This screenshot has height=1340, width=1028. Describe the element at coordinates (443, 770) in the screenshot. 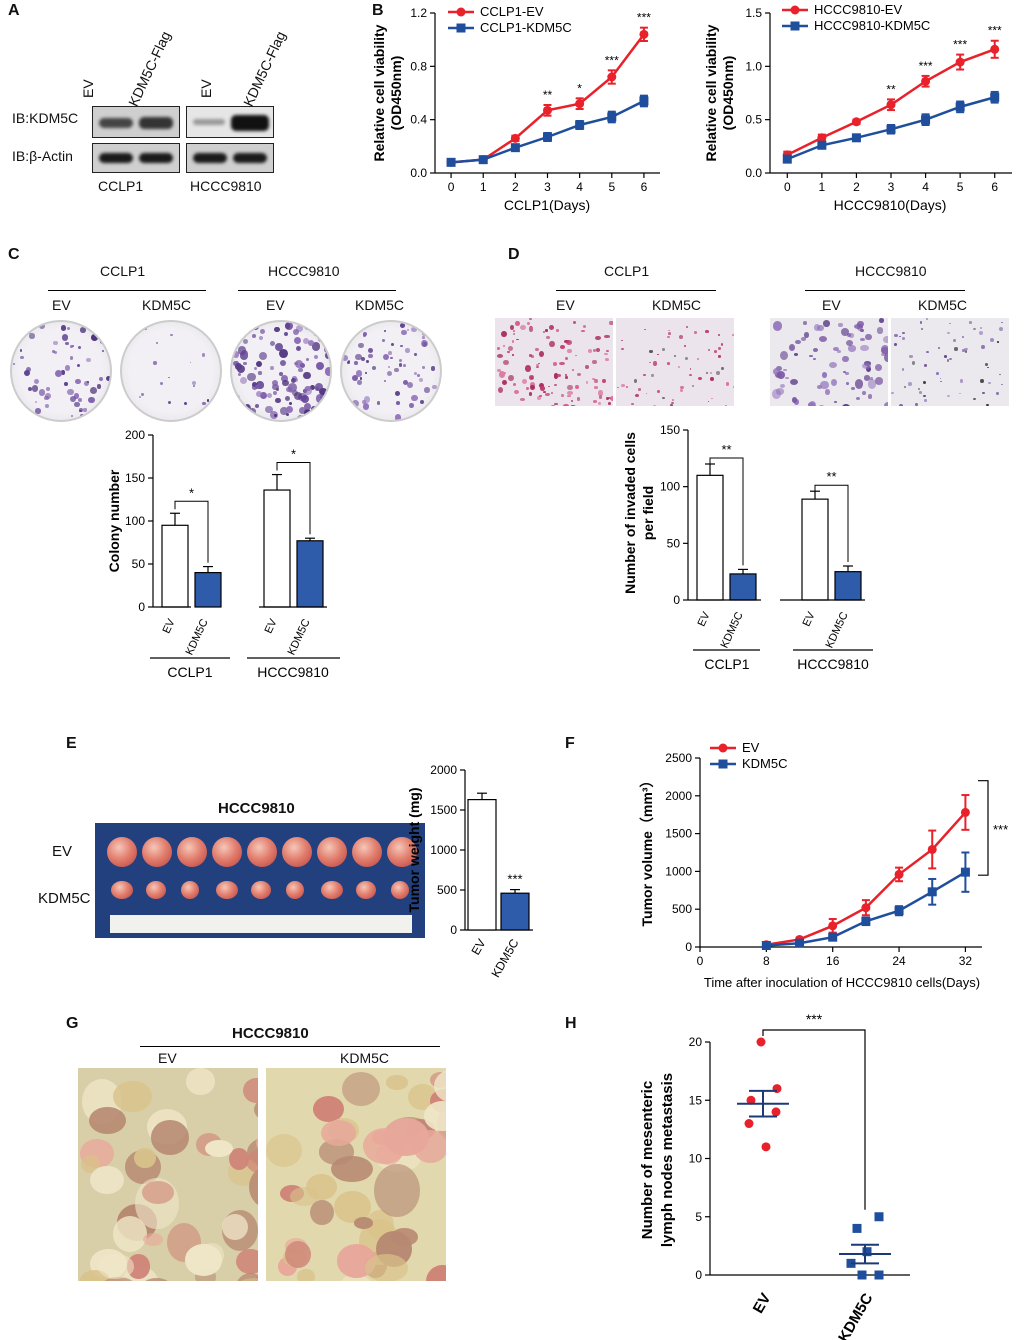

I see `e-y-tick-label: 2000` at that location.